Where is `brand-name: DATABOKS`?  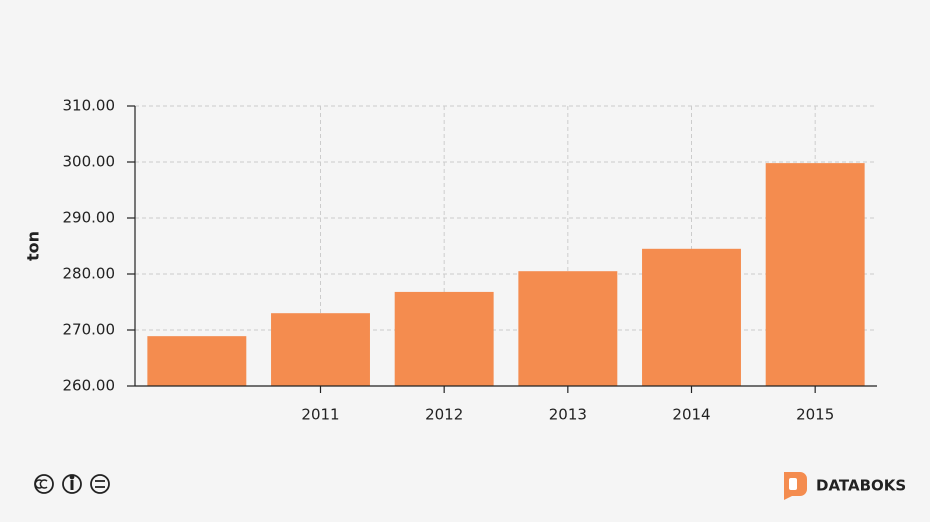
brand-name: DATABOKS is located at coordinates (861, 486).